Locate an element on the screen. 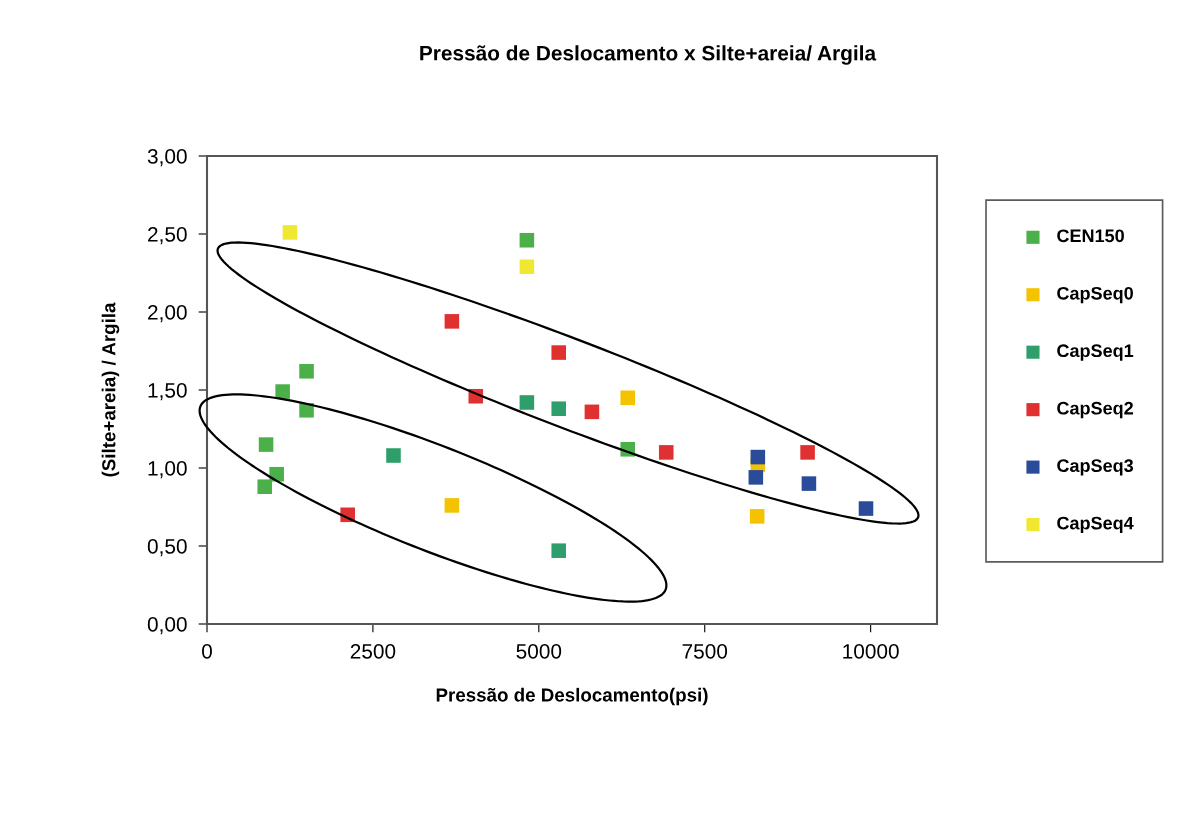 This screenshot has width=1199, height=814. chart-title: Pressão de Deslocamento x Silte+areia/ Argila is located at coordinates (648, 55).